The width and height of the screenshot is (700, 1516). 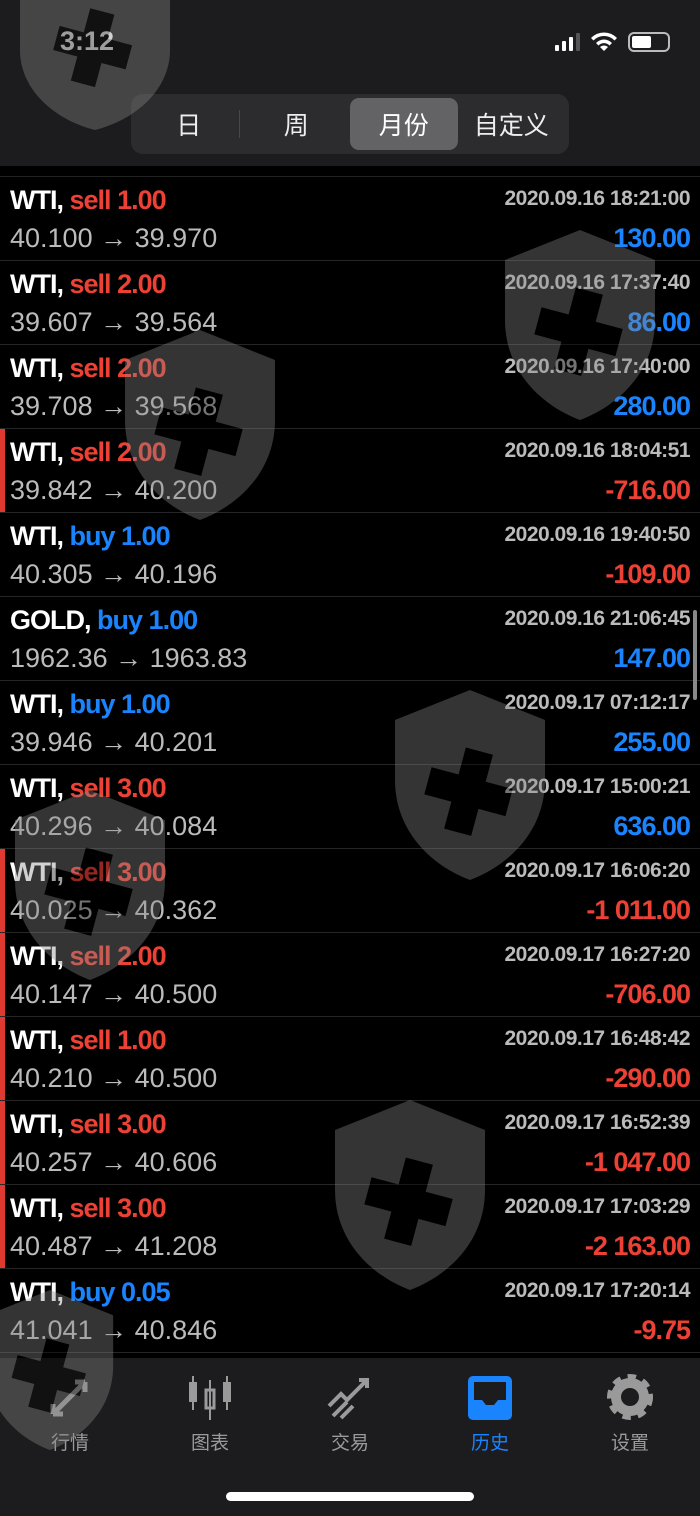 I want to click on trade-trend-icon, so click(x=348, y=1399).